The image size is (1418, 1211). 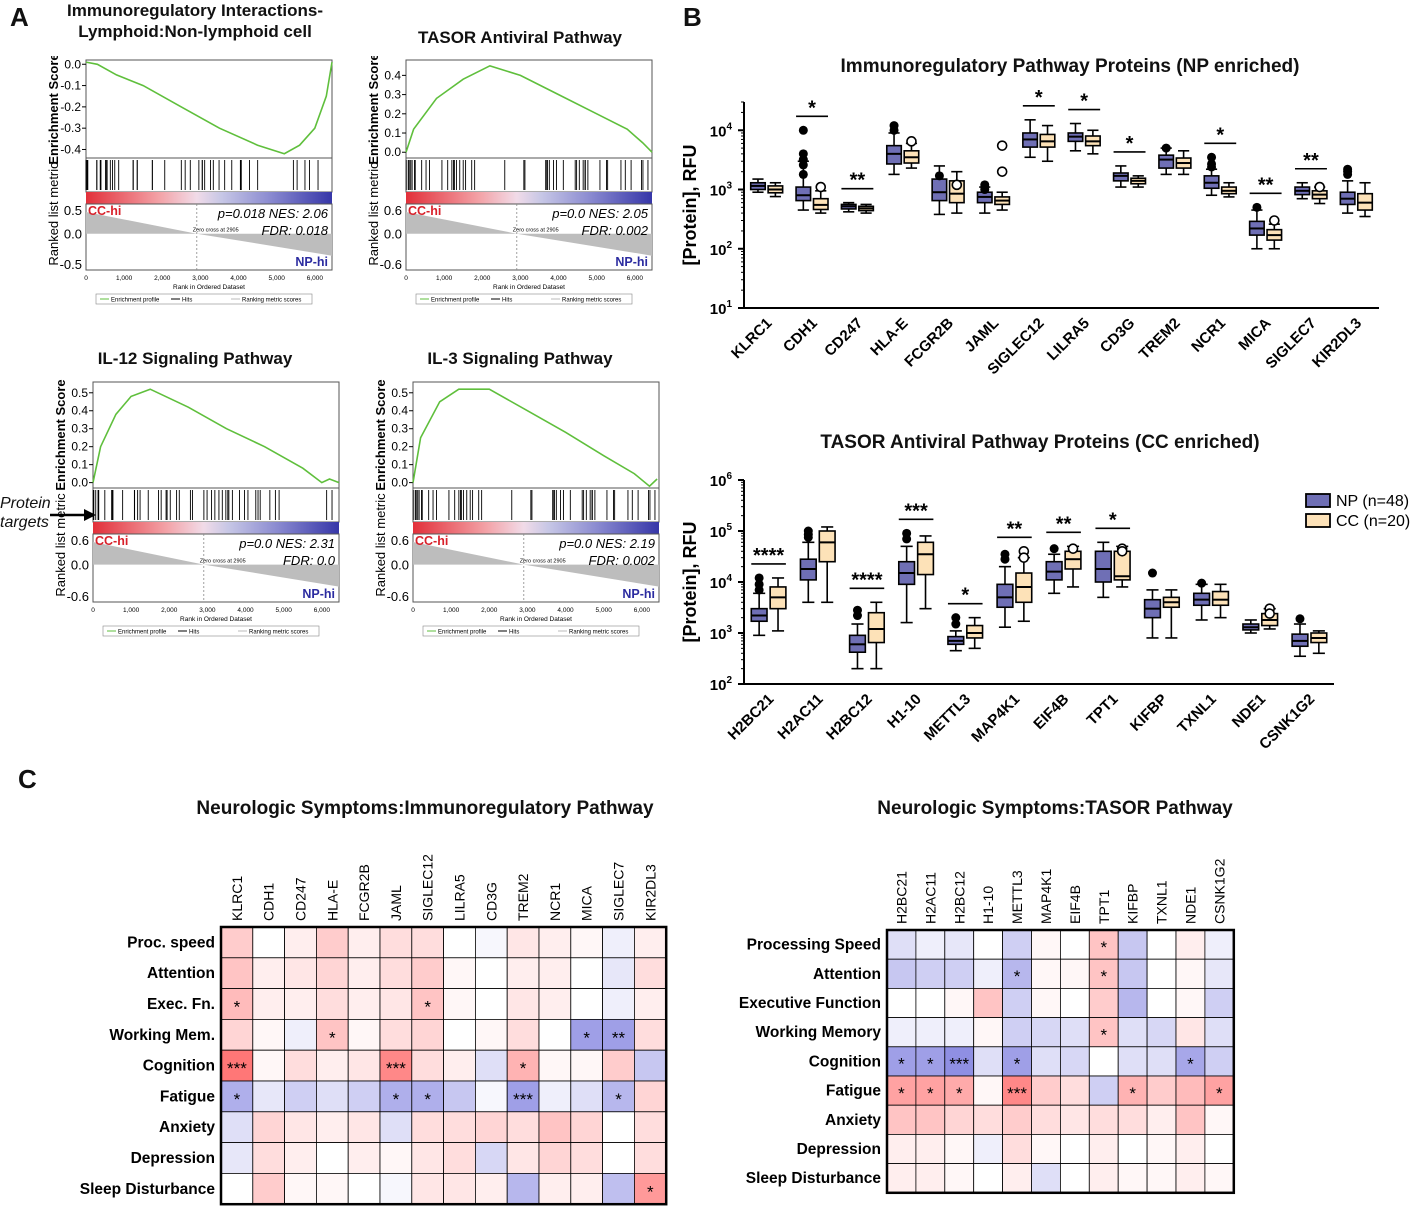 What do you see at coordinates (179, 1066) in the screenshot?
I see `heatmap-row-label: Cognition` at bounding box center [179, 1066].